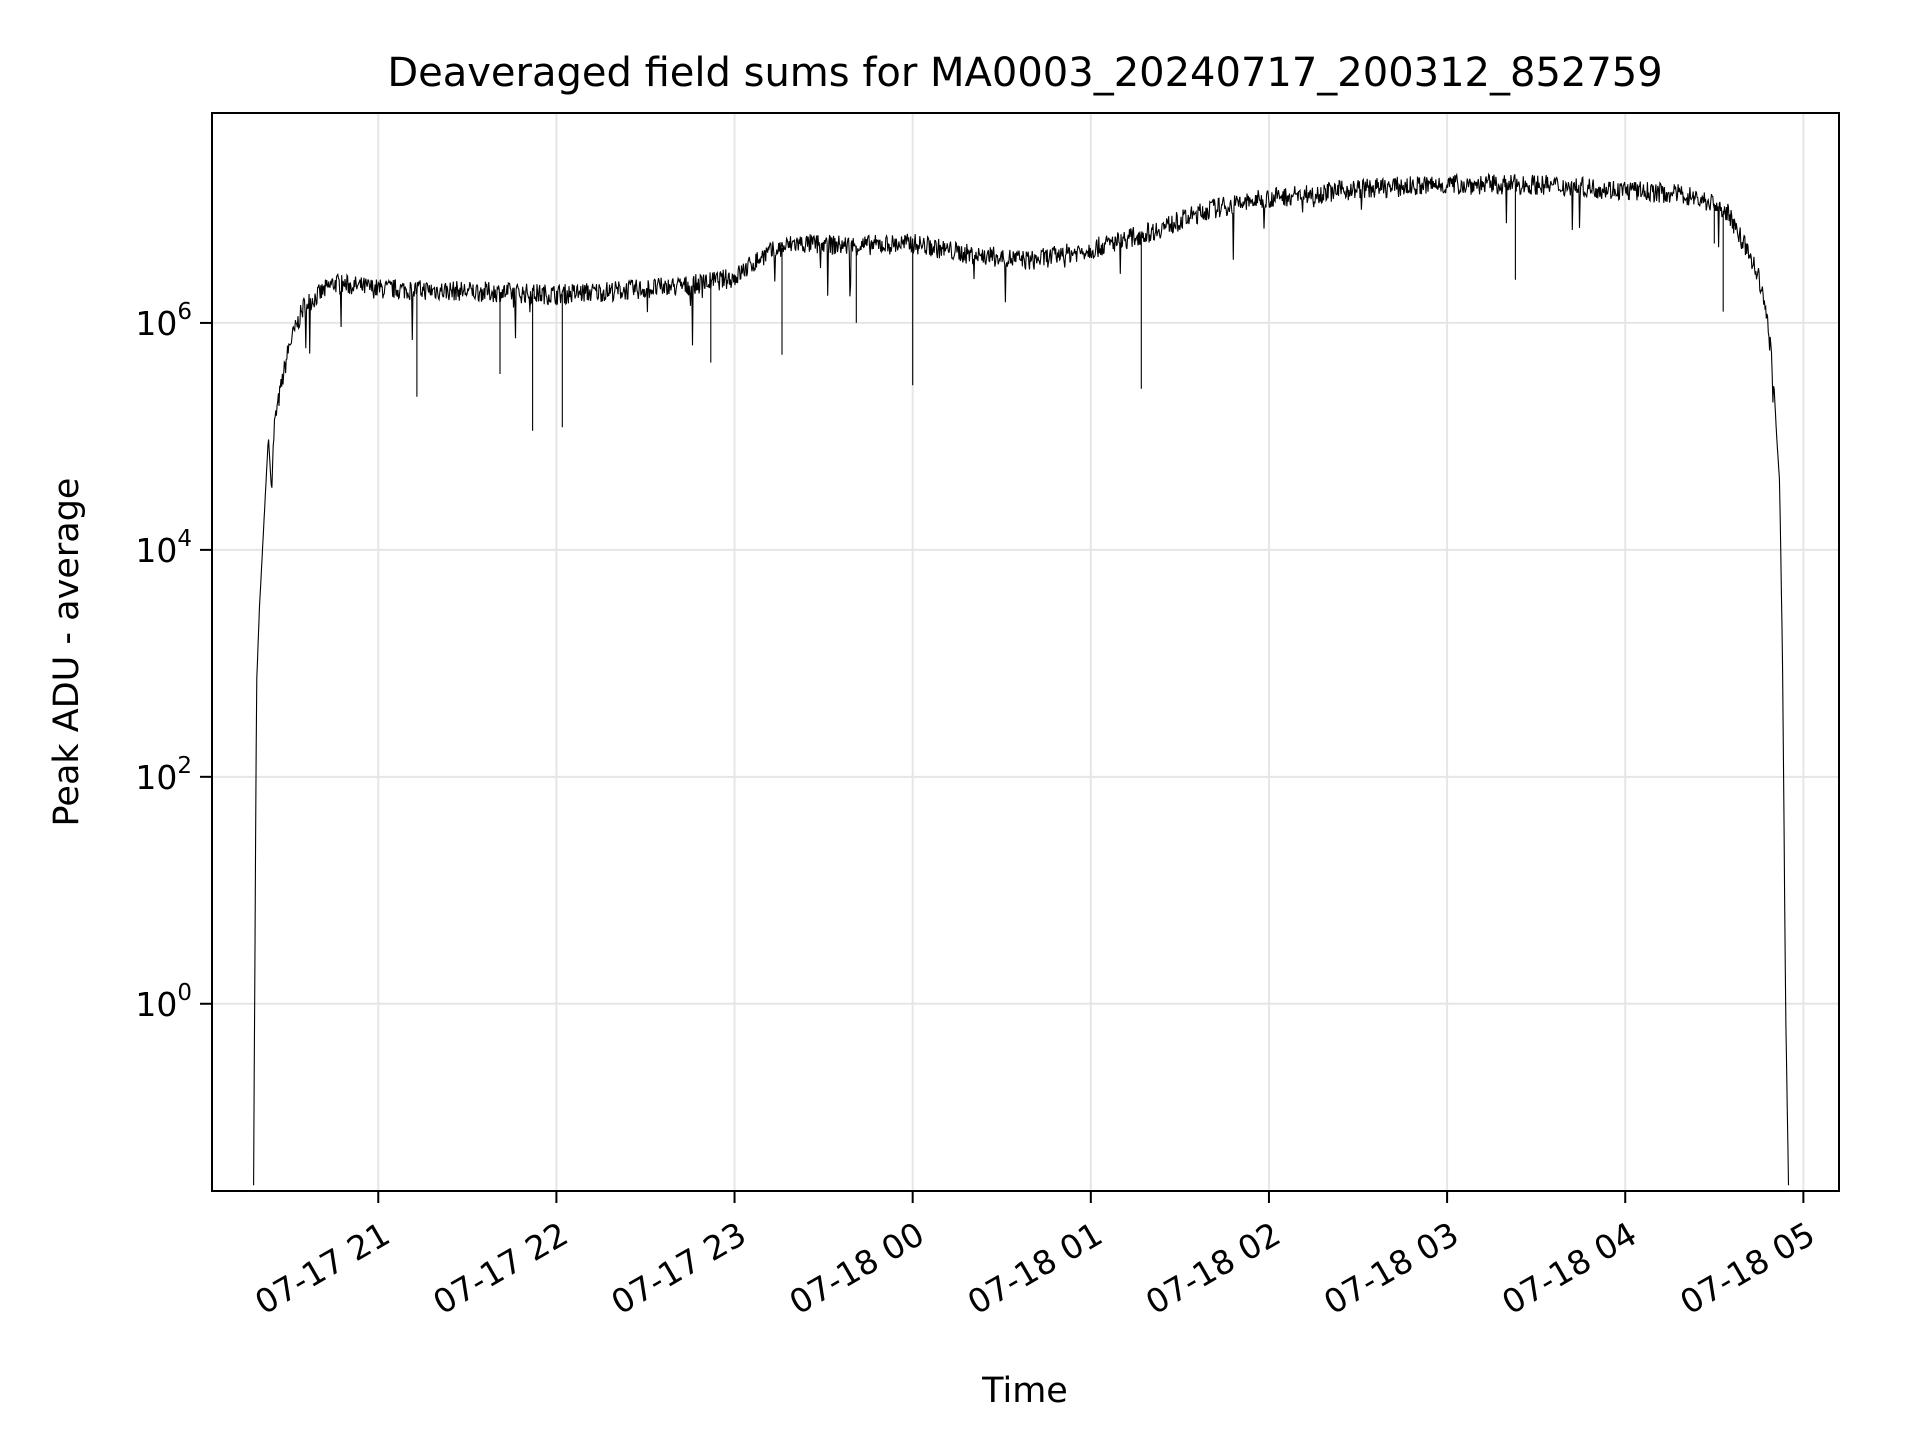 Image resolution: width=1920 pixels, height=1440 pixels. I want to click on y-tick-label: 10⁰, so click(163, 1002).